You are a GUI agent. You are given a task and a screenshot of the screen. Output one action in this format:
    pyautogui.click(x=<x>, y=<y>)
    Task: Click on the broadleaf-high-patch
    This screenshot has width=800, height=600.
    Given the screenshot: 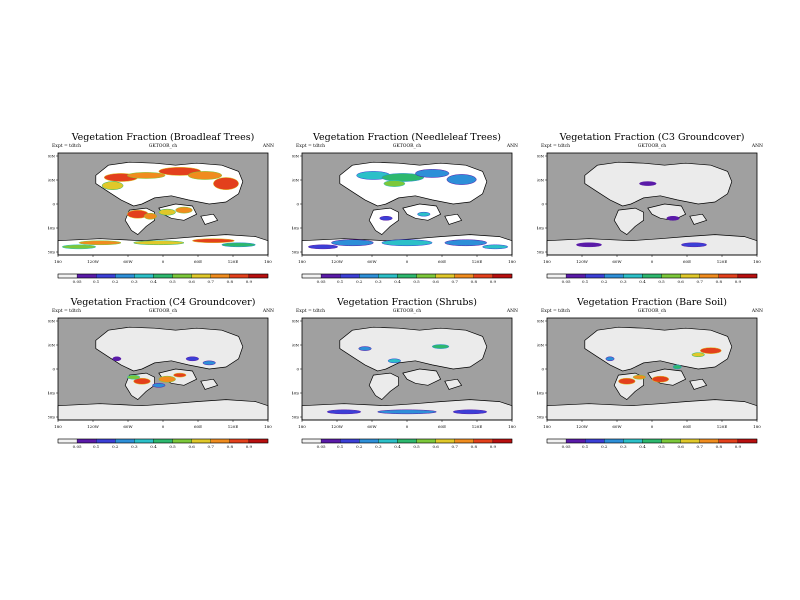 What is the action you would take?
    pyautogui.click(x=213, y=241)
    